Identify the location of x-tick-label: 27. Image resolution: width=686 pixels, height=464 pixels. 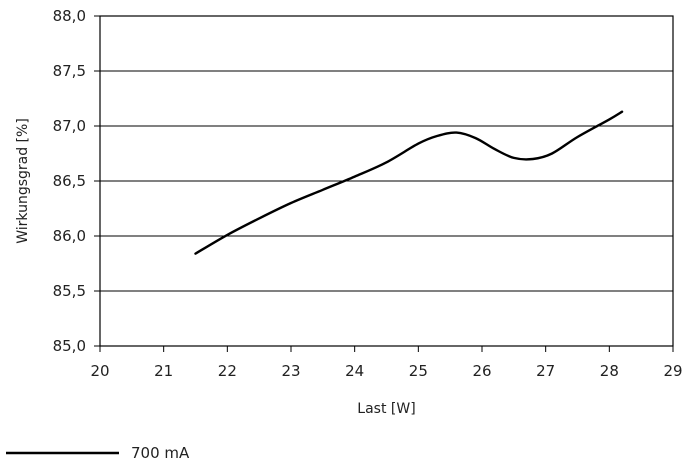
(545, 371).